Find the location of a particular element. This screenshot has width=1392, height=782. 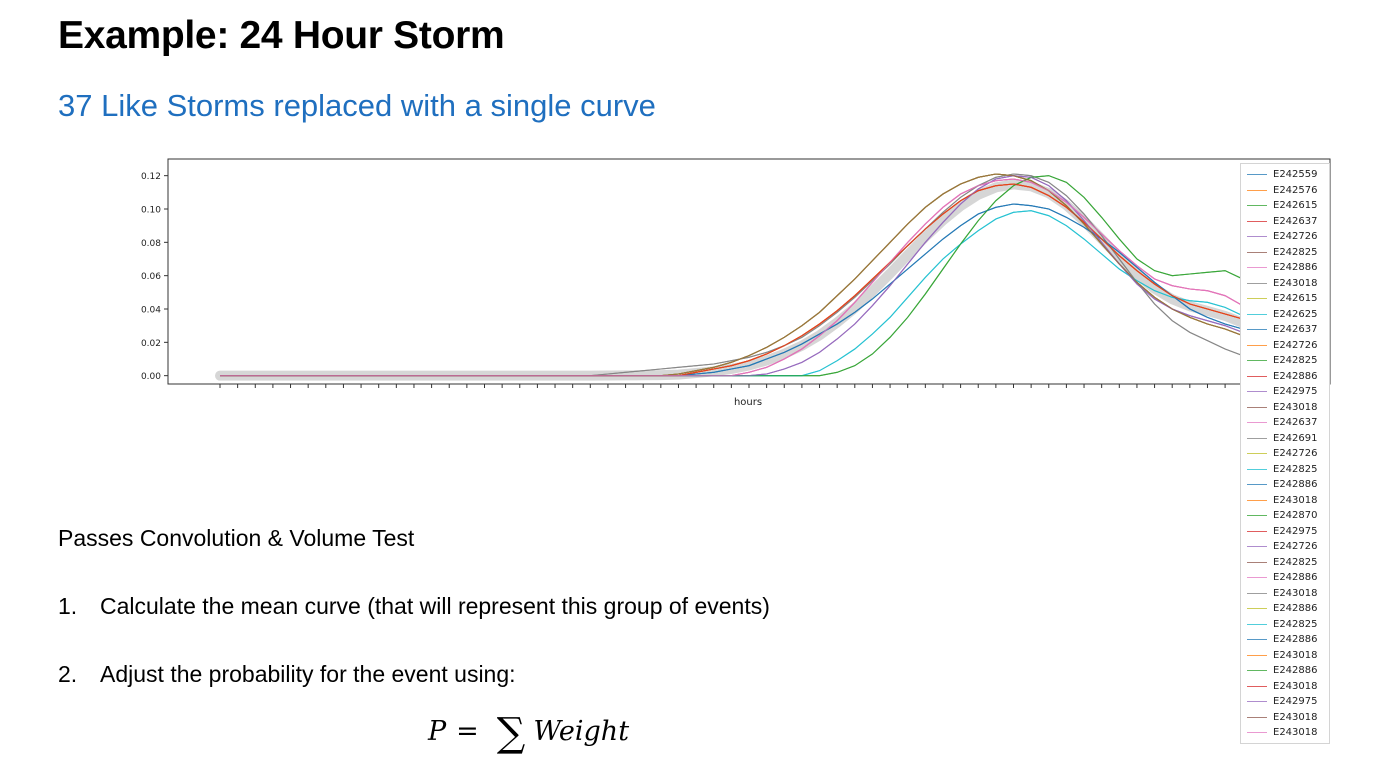

legend-item: E242691 is located at coordinates (1285, 439).